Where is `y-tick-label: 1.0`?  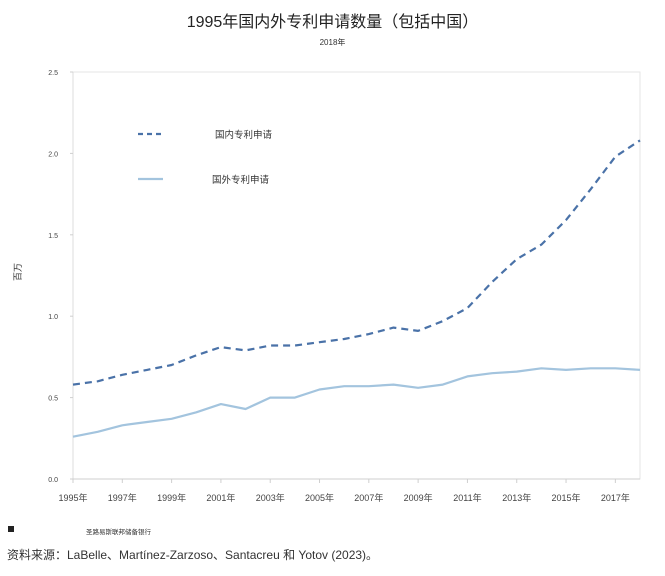
y-tick-label: 1.0 is located at coordinates (53, 317).